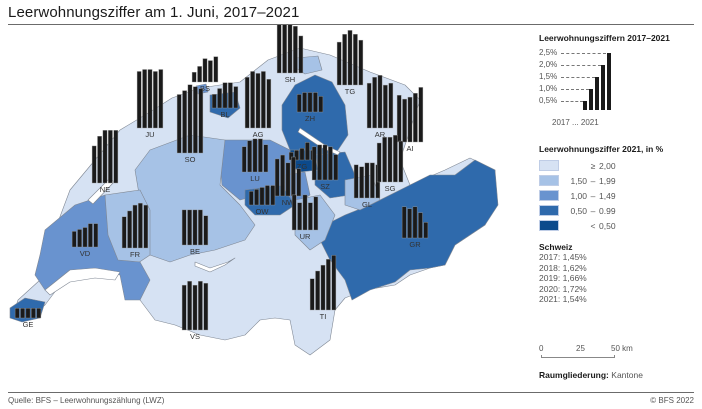 Image resolution: width=702 pixels, height=409 pixels. Describe the element at coordinates (195, 336) in the screenshot. I see `canton-label: VS` at that location.